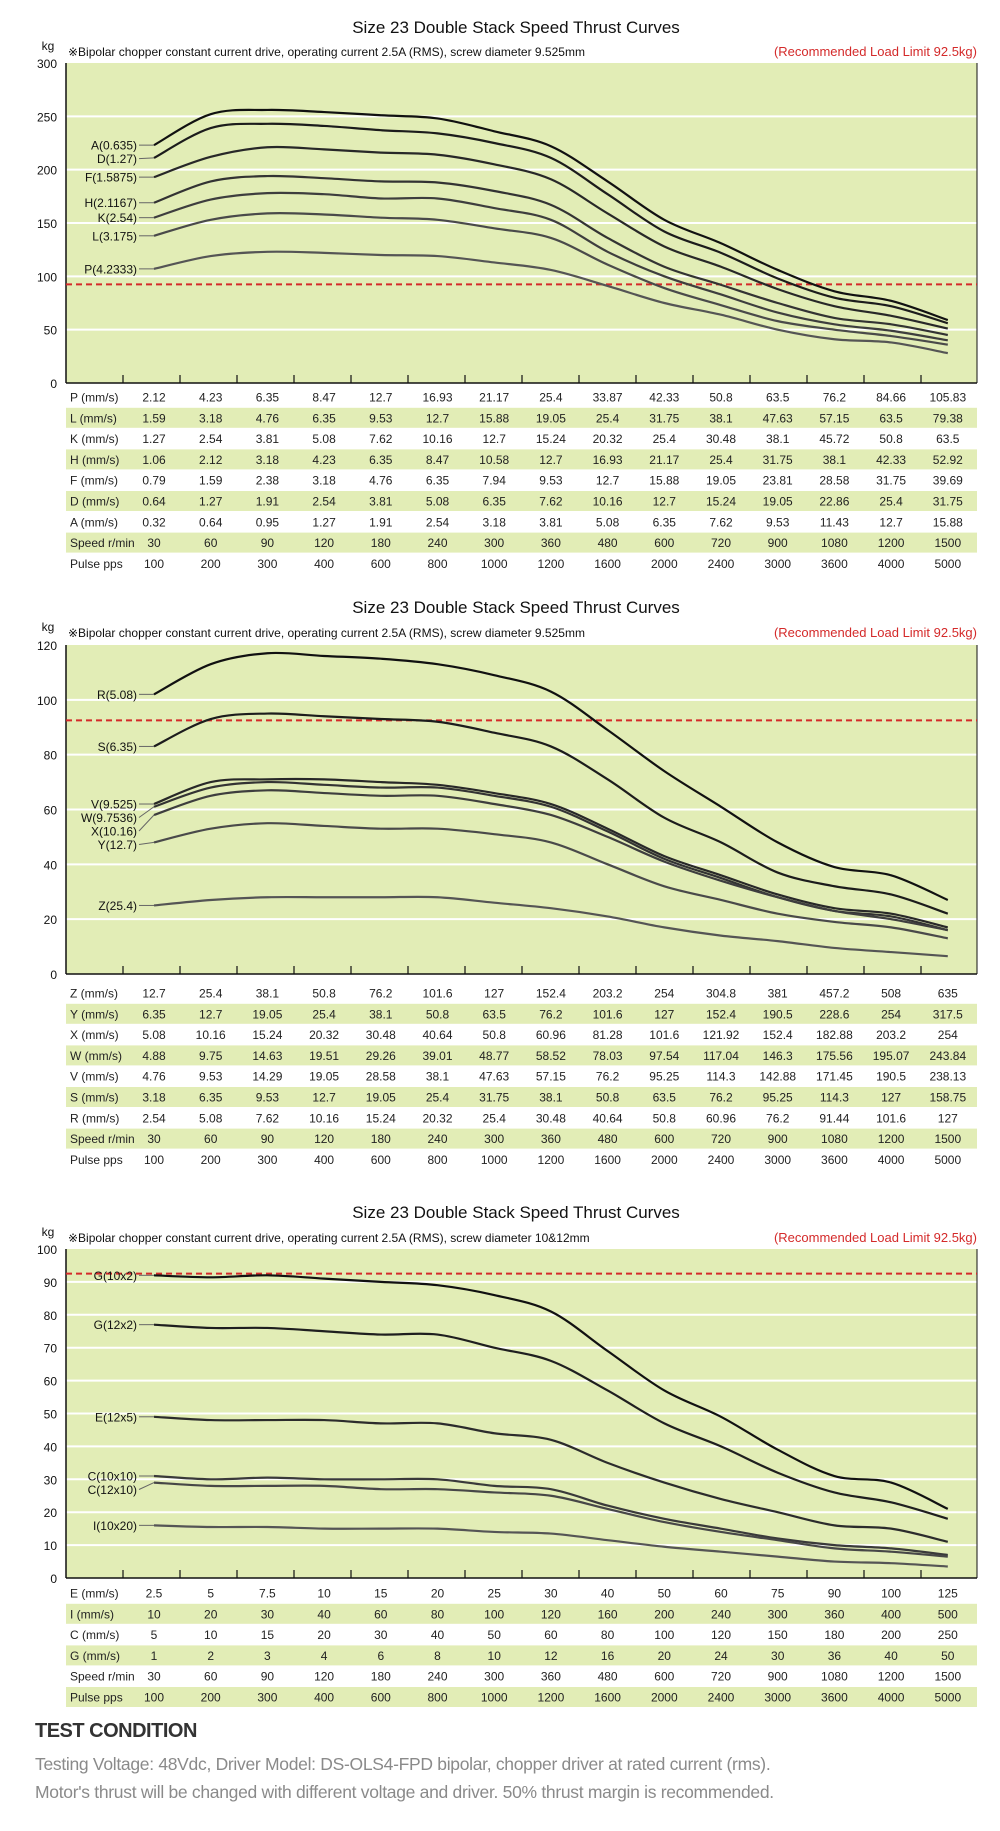 This screenshot has width=1000, height=1831. What do you see at coordinates (324, 1656) in the screenshot?
I see `table-cell: 4` at bounding box center [324, 1656].